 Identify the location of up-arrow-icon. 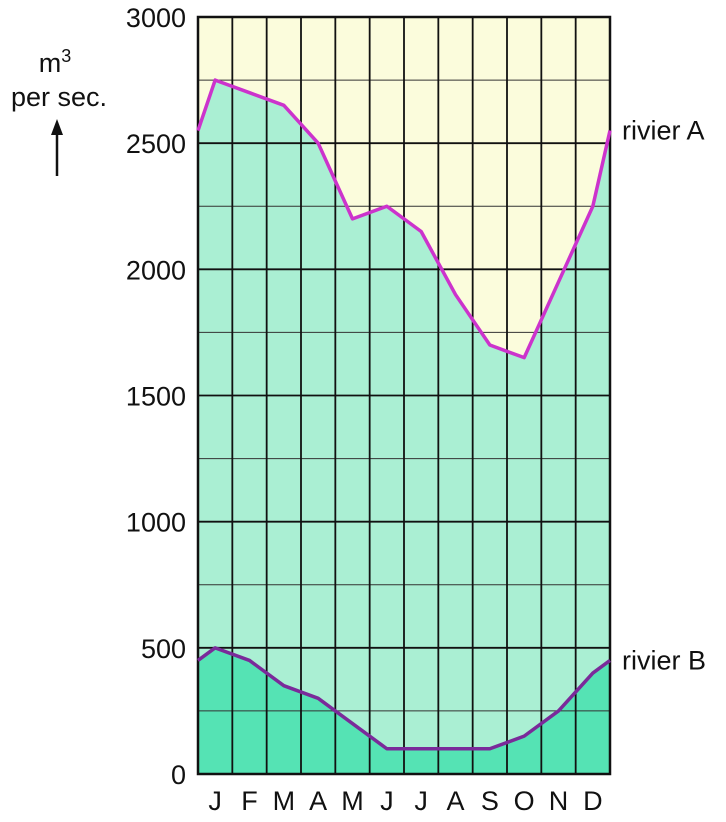
(57, 127).